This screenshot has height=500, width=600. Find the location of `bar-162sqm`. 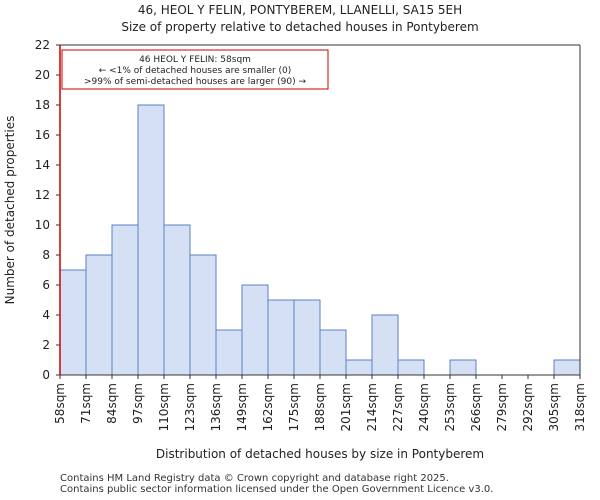

bar-162sqm is located at coordinates (281, 337).